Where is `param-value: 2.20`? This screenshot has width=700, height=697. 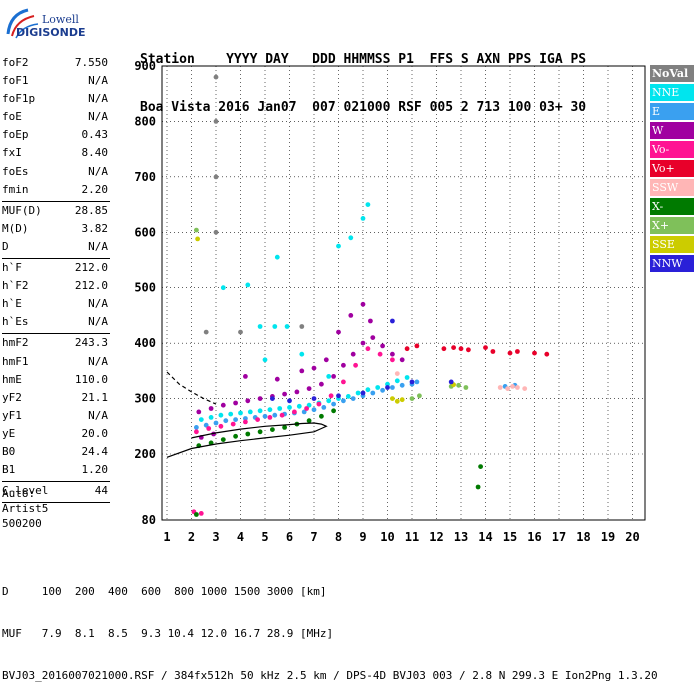 param-value: 2.20 is located at coordinates (95, 189).